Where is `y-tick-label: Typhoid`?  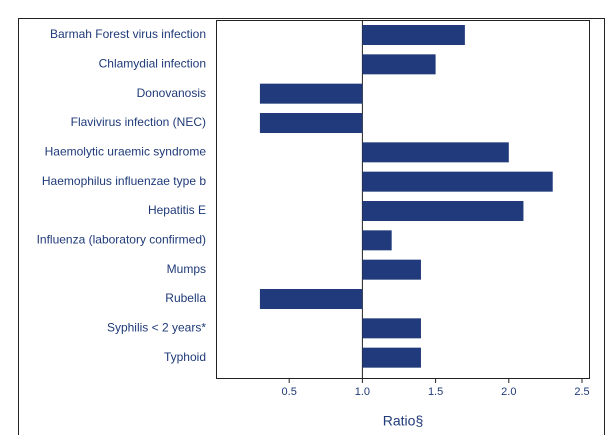 y-tick-label: Typhoid is located at coordinates (185, 357).